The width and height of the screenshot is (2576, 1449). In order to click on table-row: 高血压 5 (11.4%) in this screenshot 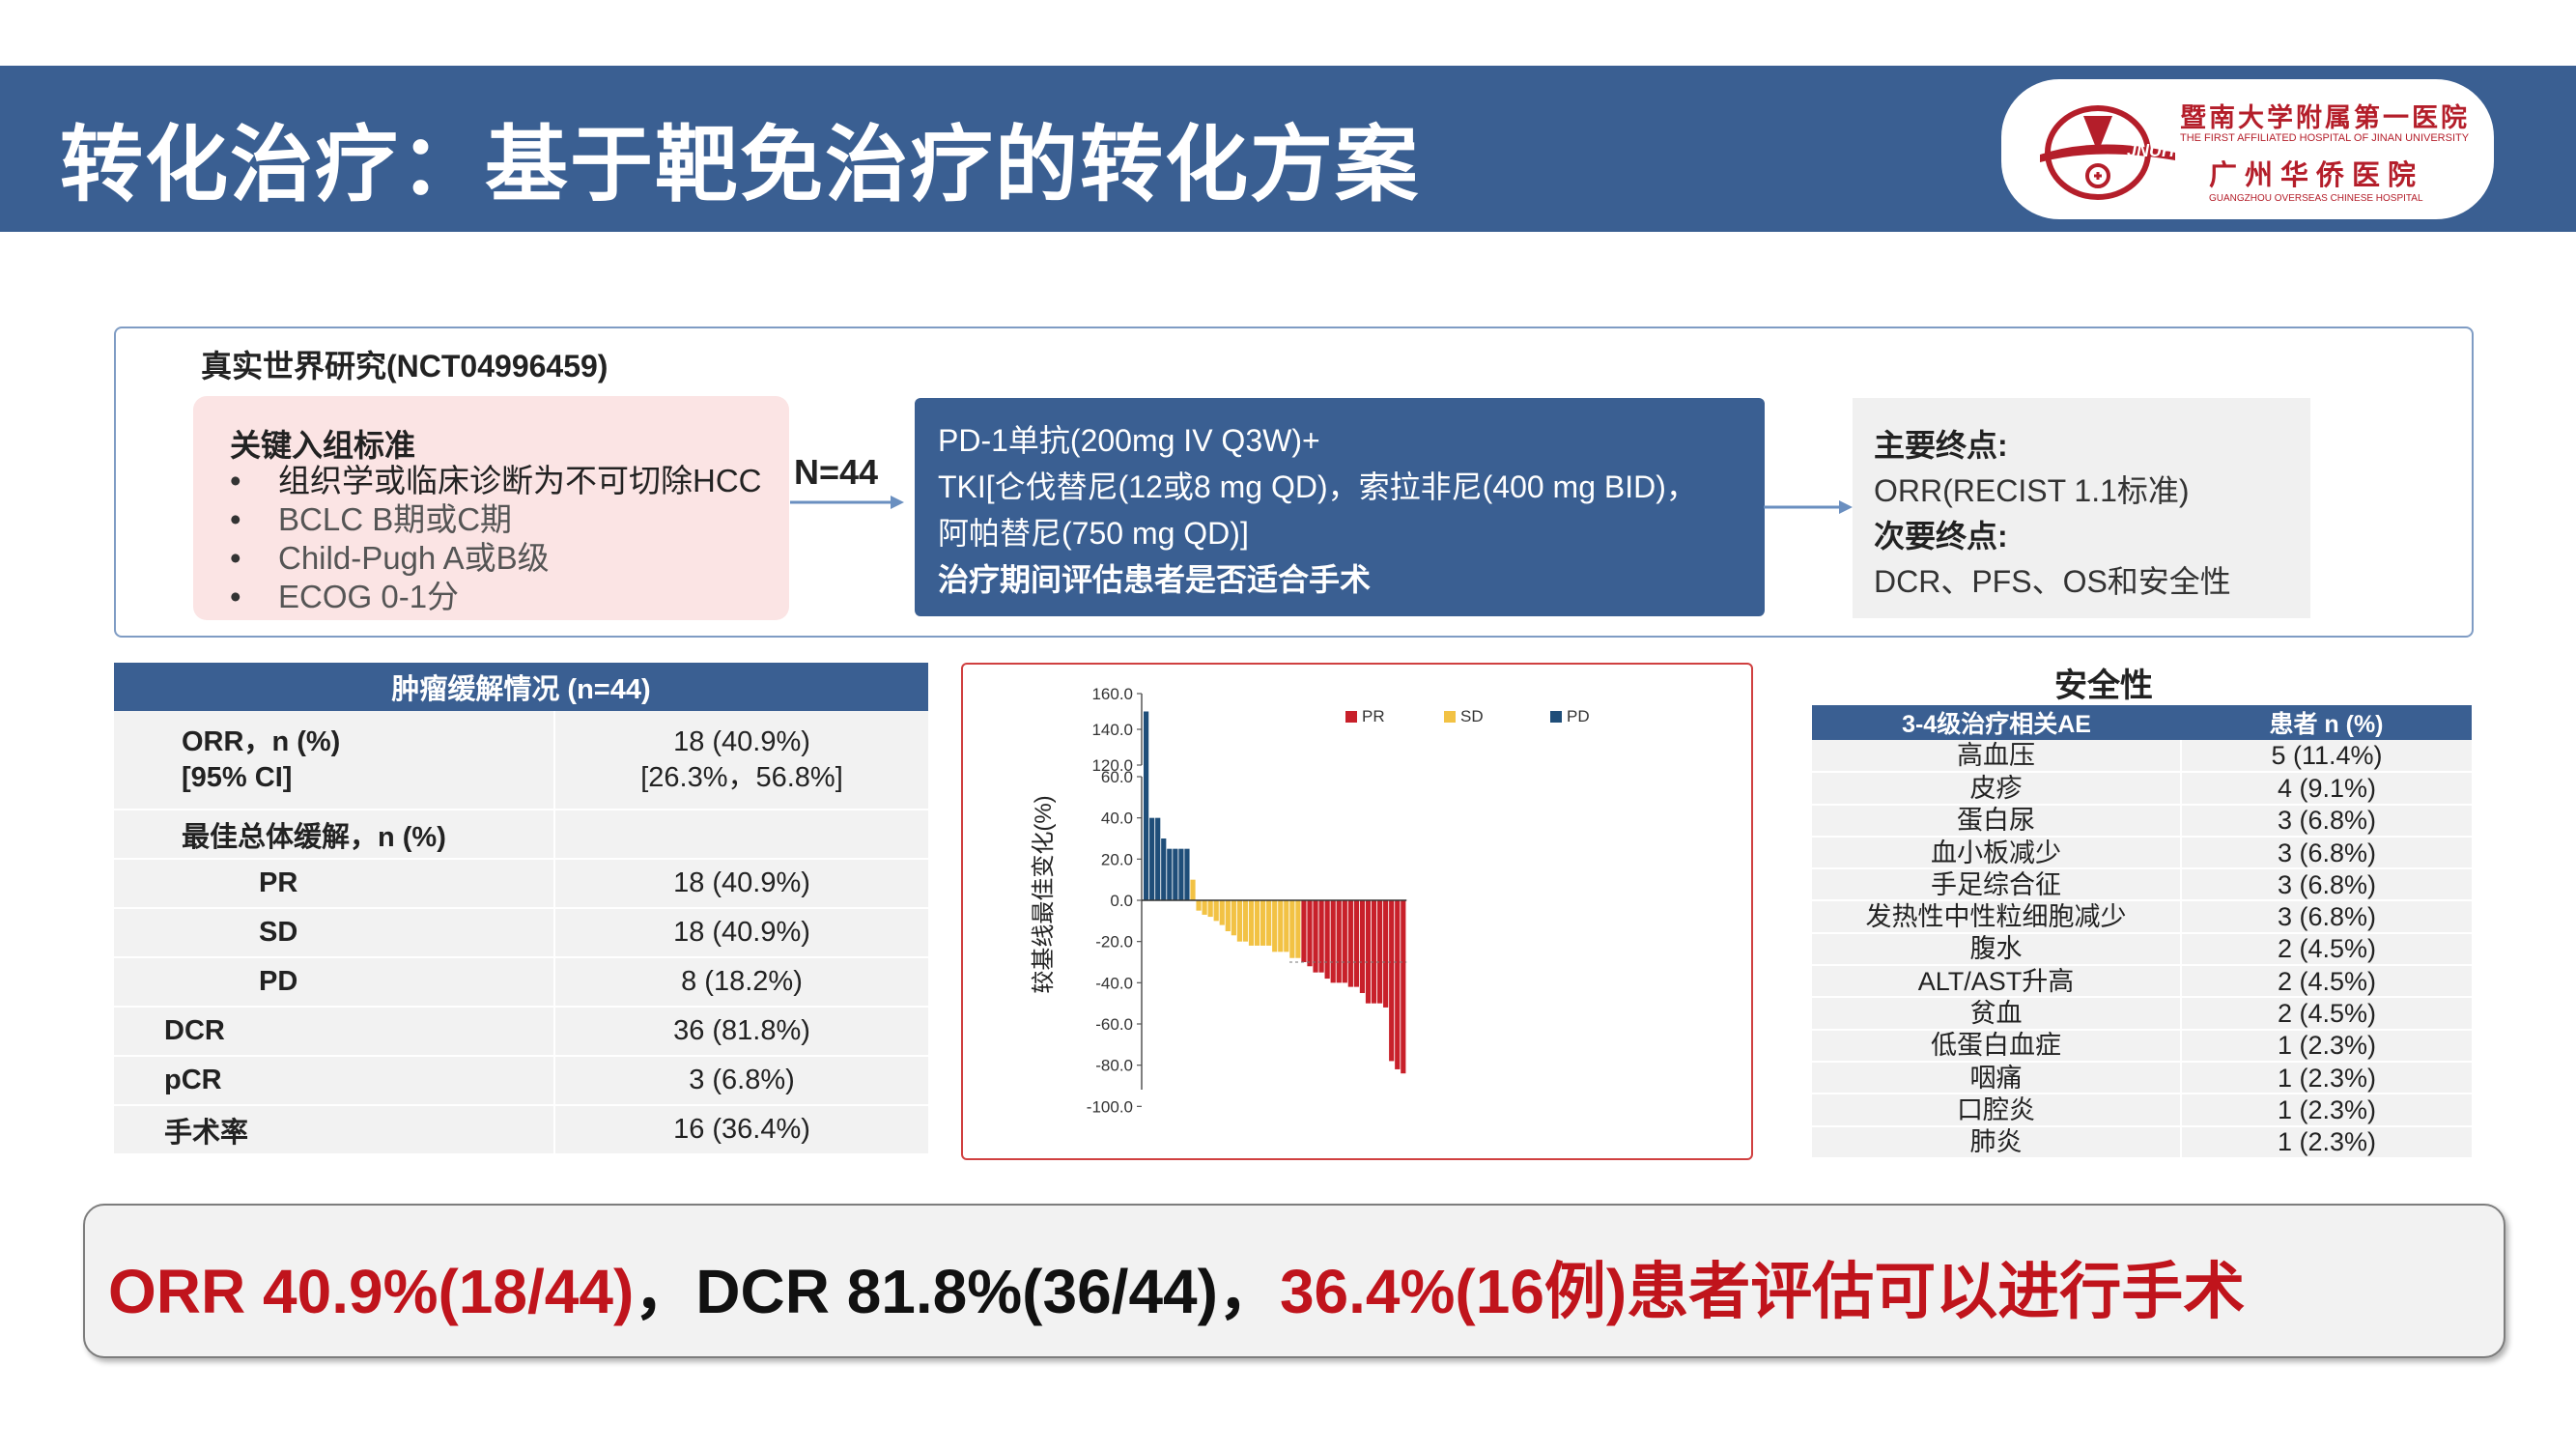, I will do `click(2142, 757)`.